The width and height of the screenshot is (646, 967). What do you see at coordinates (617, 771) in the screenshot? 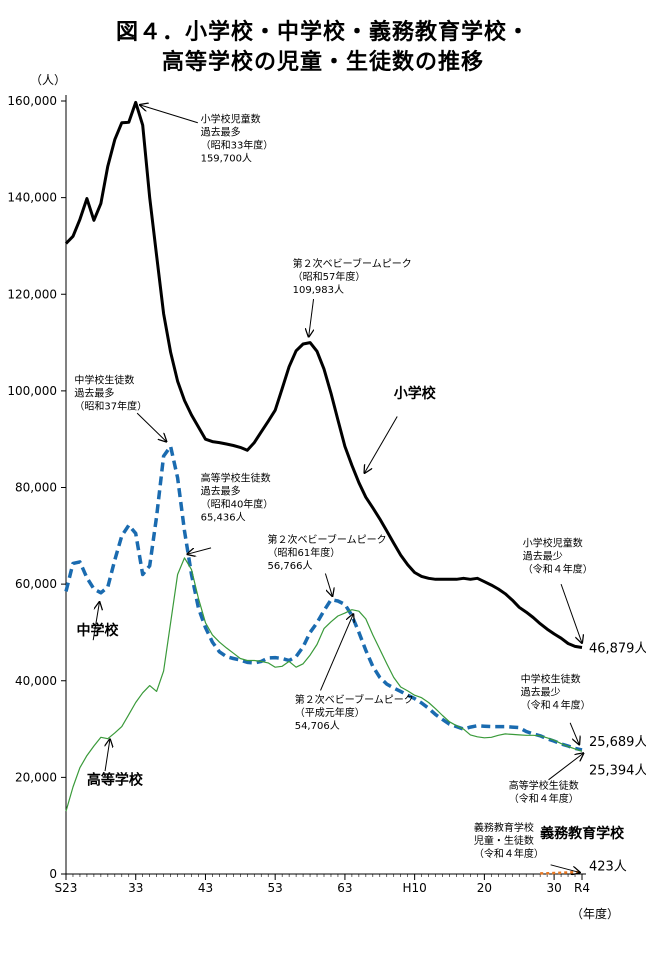
I see `end-value-label: 25,394人` at bounding box center [617, 771].